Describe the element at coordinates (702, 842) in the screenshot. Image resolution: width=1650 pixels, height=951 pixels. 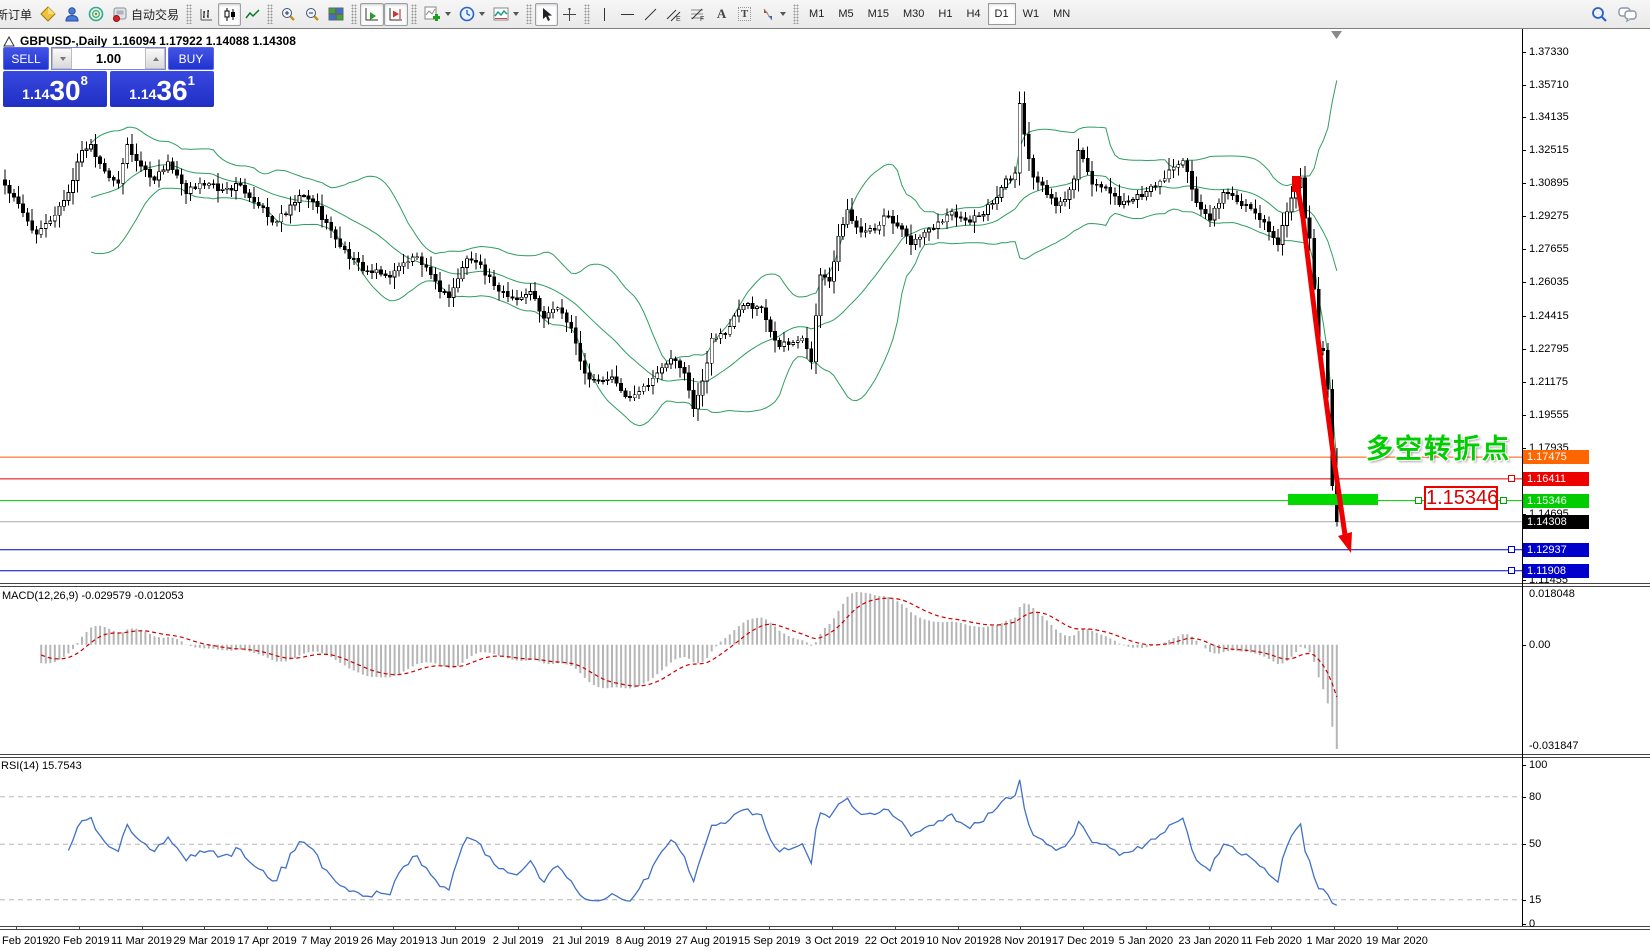
I see `rsi-line` at that location.